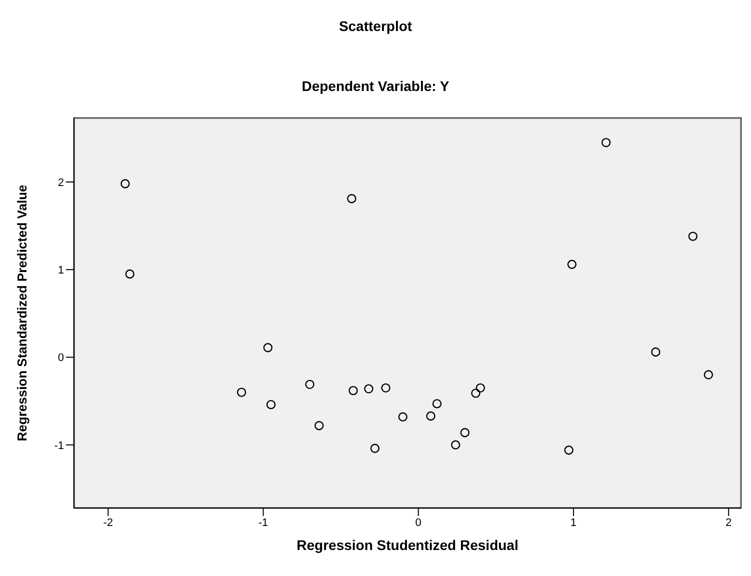 The height and width of the screenshot is (576, 751). I want to click on chart-subtitle: Dependent Variable: Y, so click(375, 87).